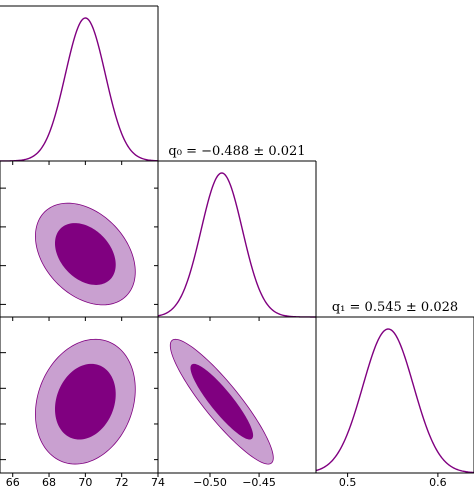  Describe the element at coordinates (395, 307) in the screenshot. I see `panel-title-q1: q₁ = 0.545 ± 0.028` at that location.